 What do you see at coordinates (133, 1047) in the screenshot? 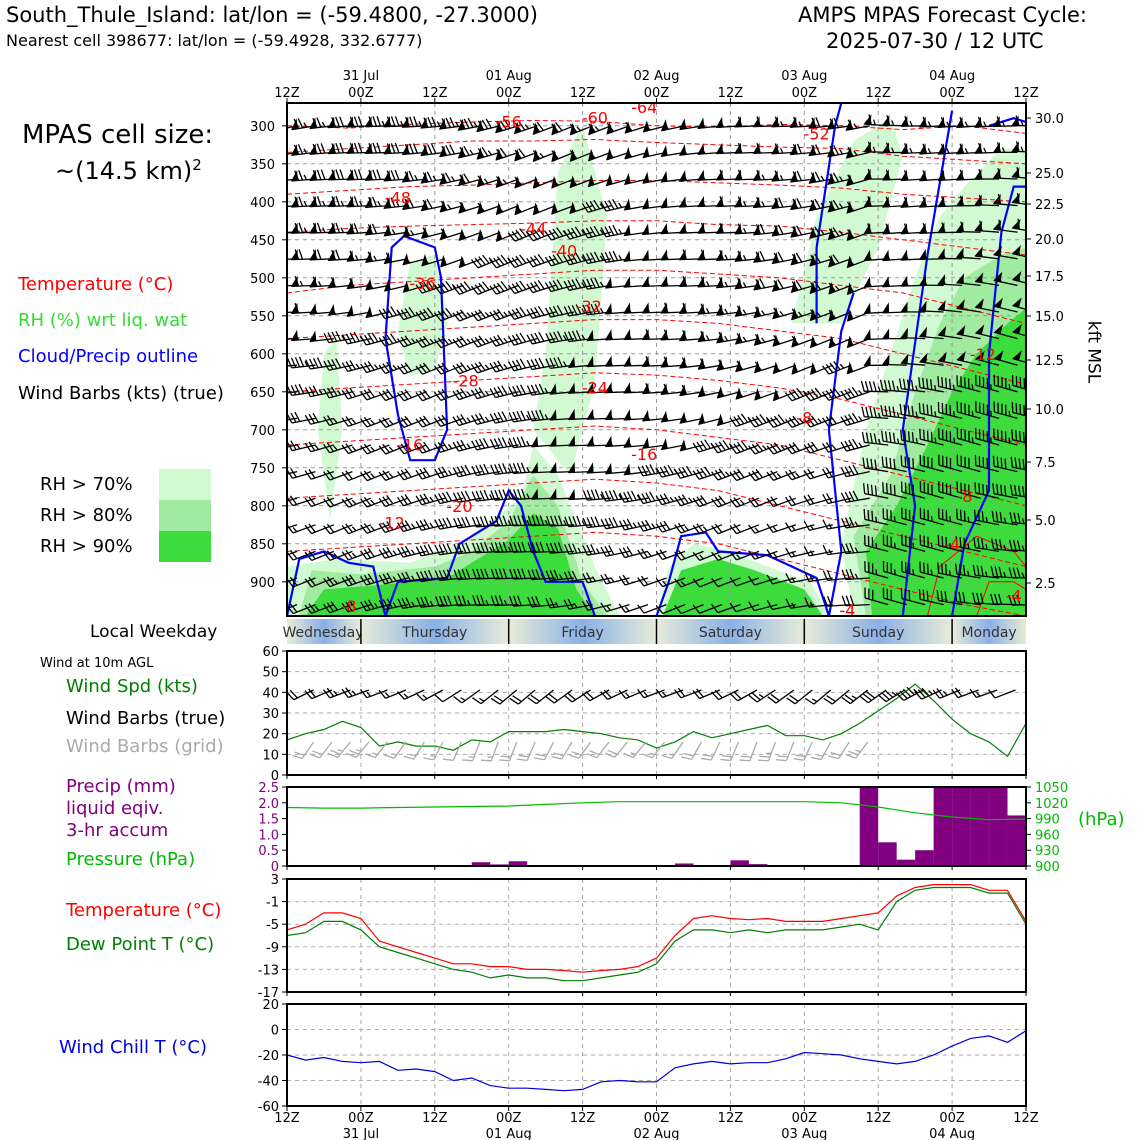
I see `windchill-panel-label: Wind Chill T (°C)` at bounding box center [133, 1047].